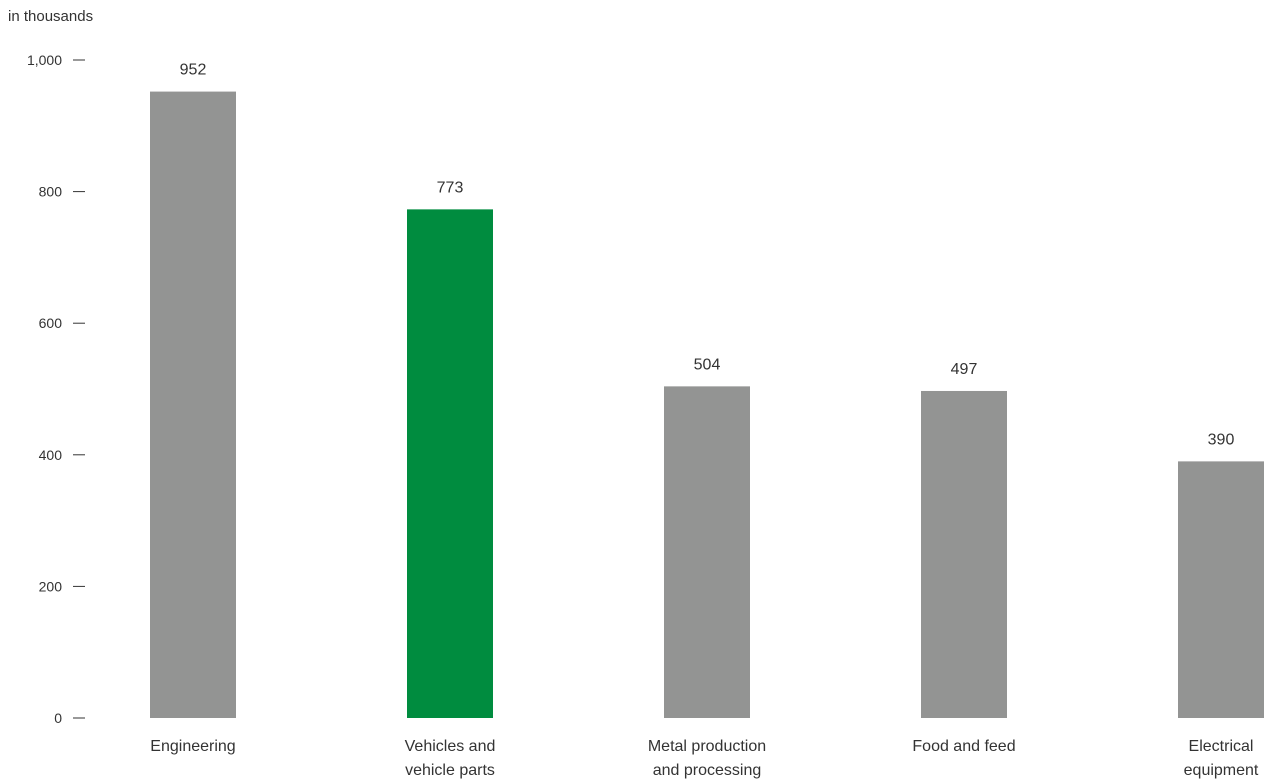  I want to click on y-axis-unit-label: in thousands, so click(50, 16).